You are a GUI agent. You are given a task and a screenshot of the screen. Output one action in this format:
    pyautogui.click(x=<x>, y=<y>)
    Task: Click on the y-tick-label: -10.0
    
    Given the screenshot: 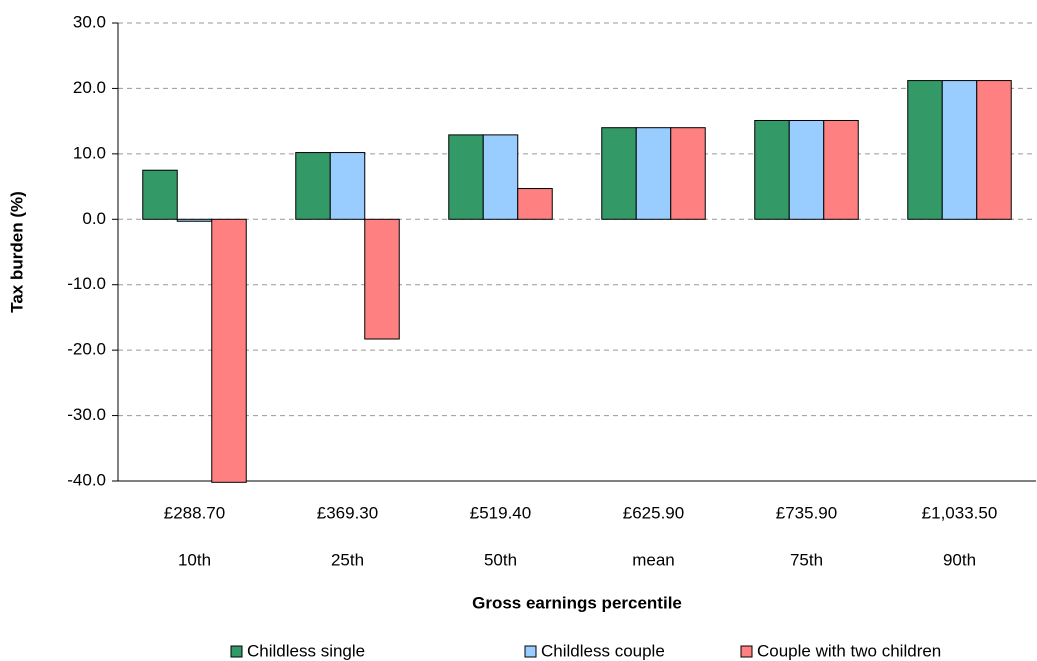 What is the action you would take?
    pyautogui.click(x=86, y=283)
    